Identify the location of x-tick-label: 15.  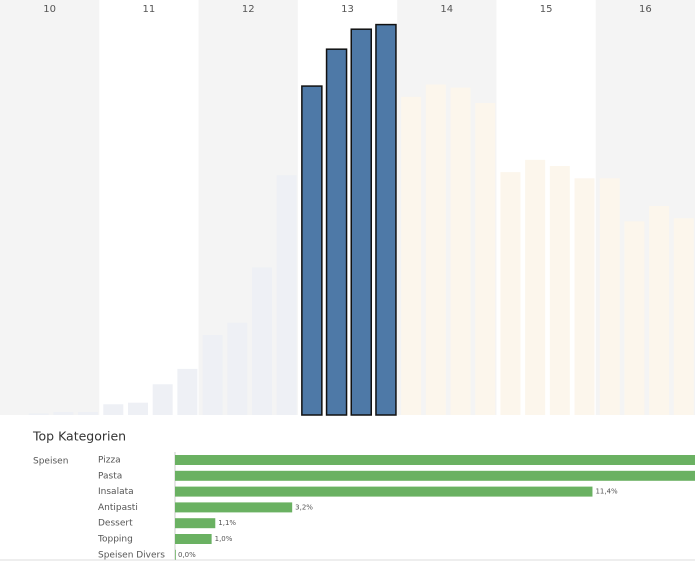
(546, 9).